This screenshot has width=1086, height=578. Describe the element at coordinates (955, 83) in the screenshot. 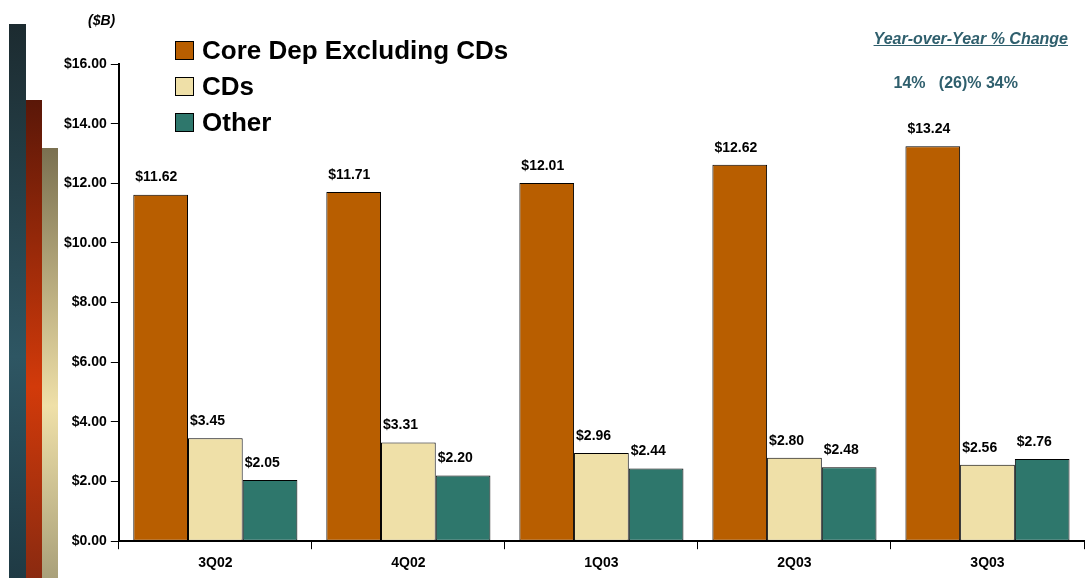

I see `annotation: 14% (26)% 34%` at that location.